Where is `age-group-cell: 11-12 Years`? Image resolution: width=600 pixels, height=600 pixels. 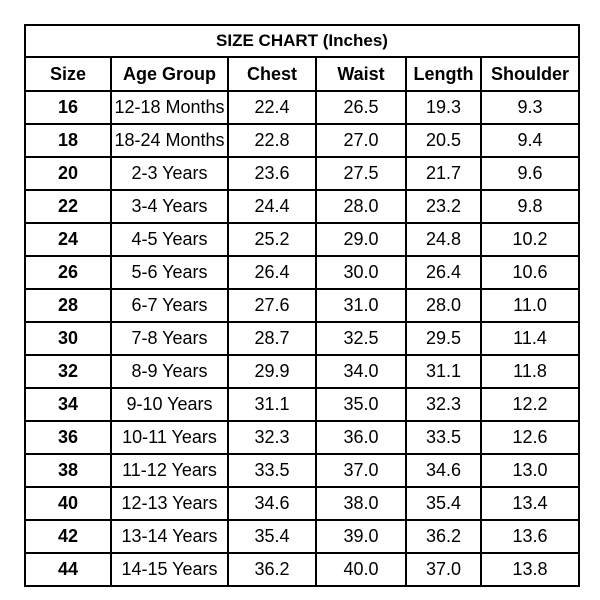 age-group-cell: 11-12 Years is located at coordinates (169, 470).